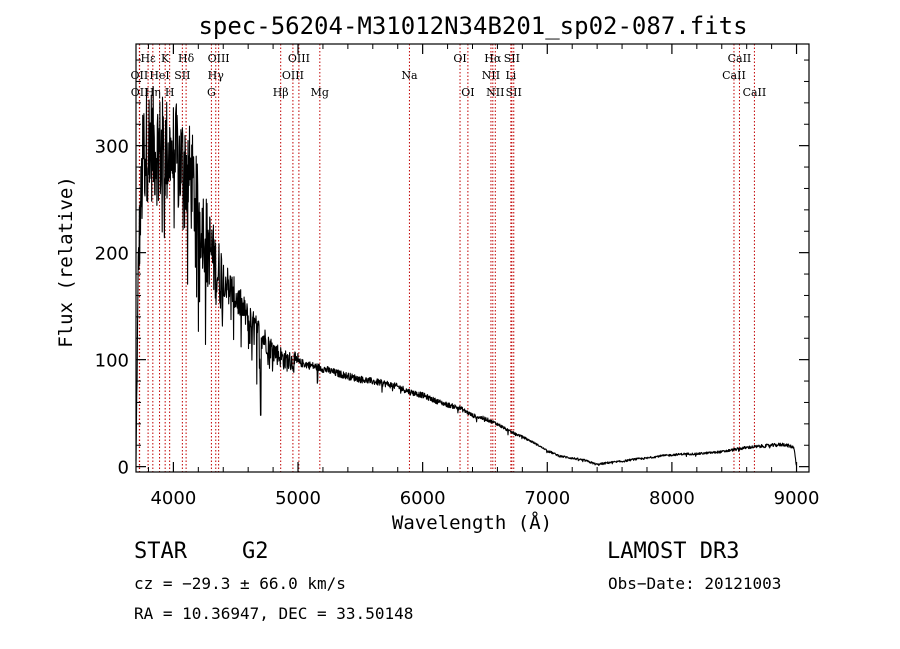  What do you see at coordinates (493, 58) in the screenshot?
I see `line-label-20: Hα` at bounding box center [493, 58].